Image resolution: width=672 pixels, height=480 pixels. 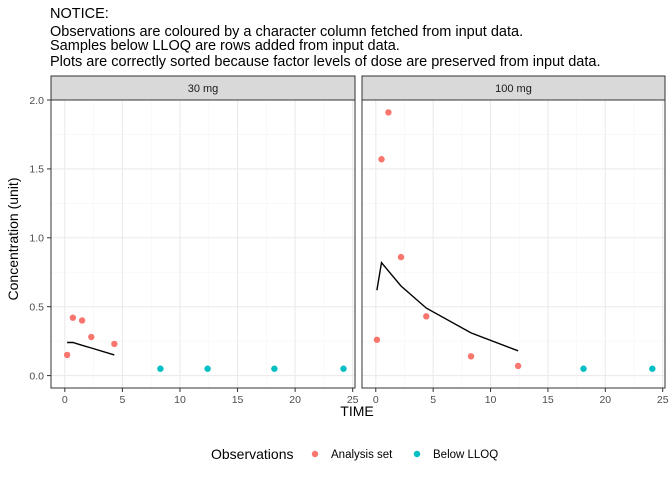 What do you see at coordinates (13, 239) in the screenshot?
I see `y-axis-title: Concentration (unit)` at bounding box center [13, 239].